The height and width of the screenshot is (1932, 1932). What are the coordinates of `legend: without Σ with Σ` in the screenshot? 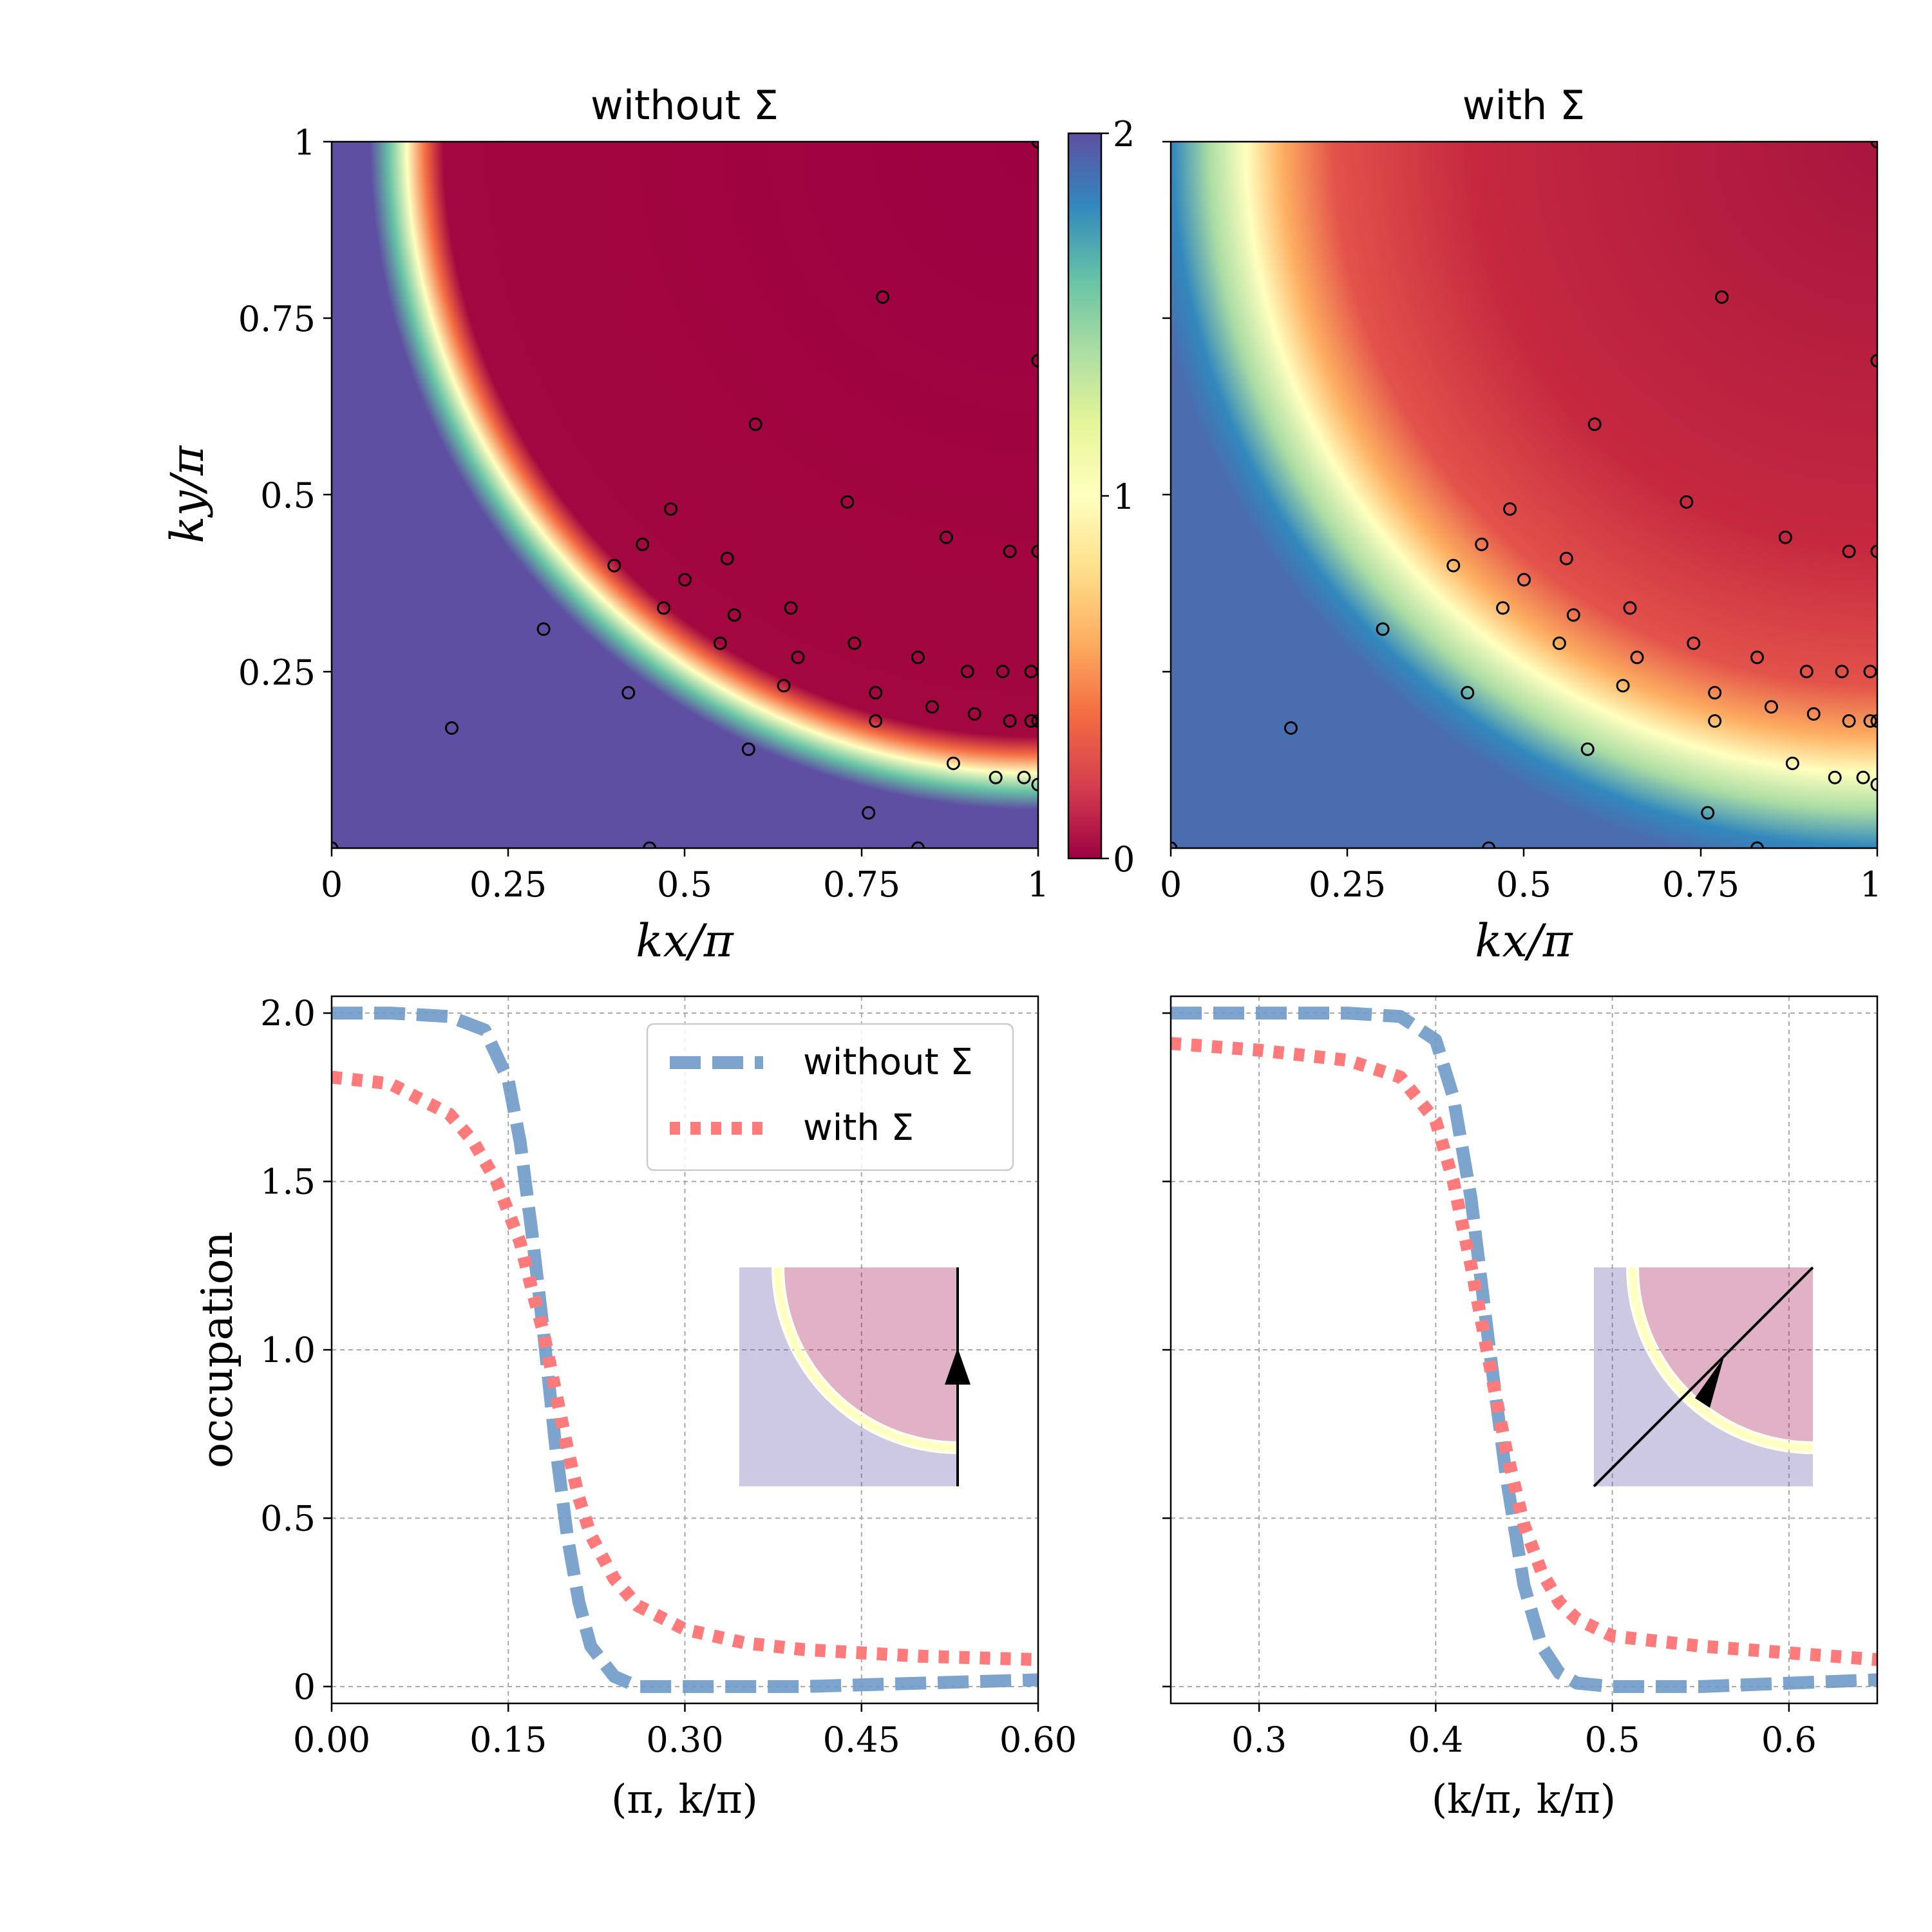 It's located at (830, 1097).